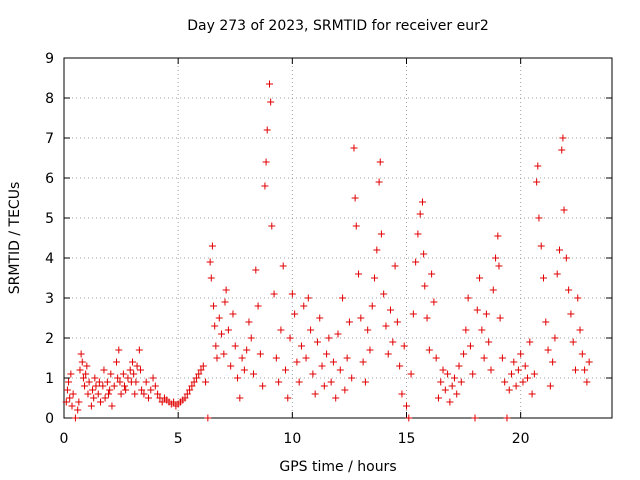 The height and width of the screenshot is (480, 640). What do you see at coordinates (49, 419) in the screenshot?
I see `y-tick-label: 0` at bounding box center [49, 419].